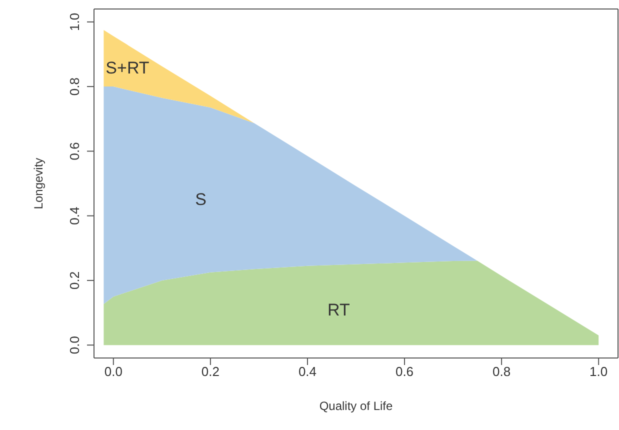 Image resolution: width=619 pixels, height=430 pixels. What do you see at coordinates (404, 372) in the screenshot?
I see `x-tick-label: 0.6` at bounding box center [404, 372].